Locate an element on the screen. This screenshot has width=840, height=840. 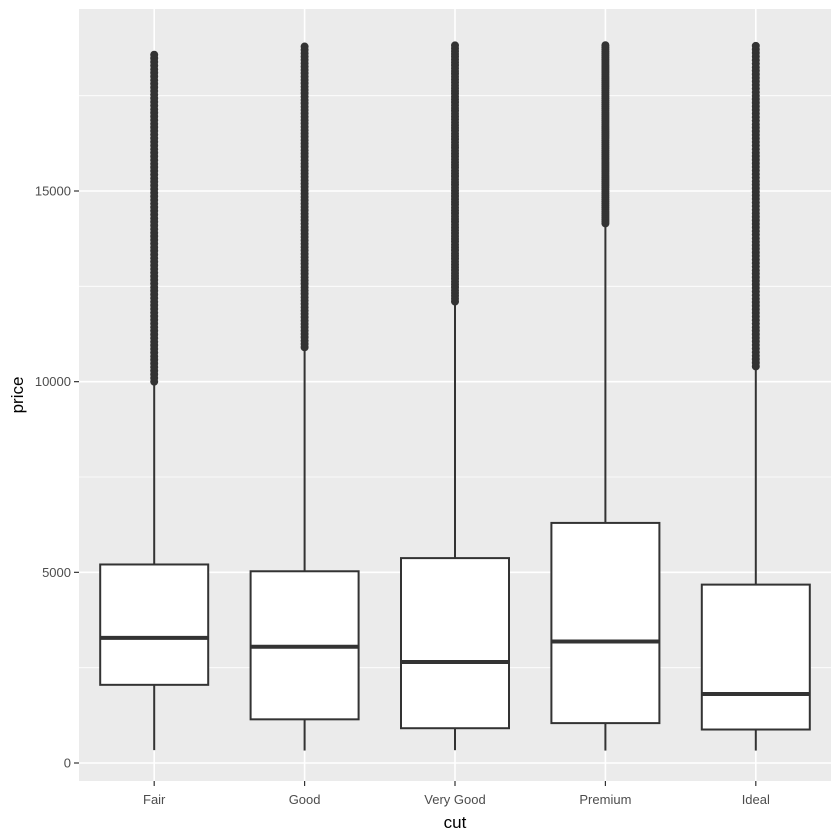
y-tick-label: 5000 is located at coordinates (56, 572).